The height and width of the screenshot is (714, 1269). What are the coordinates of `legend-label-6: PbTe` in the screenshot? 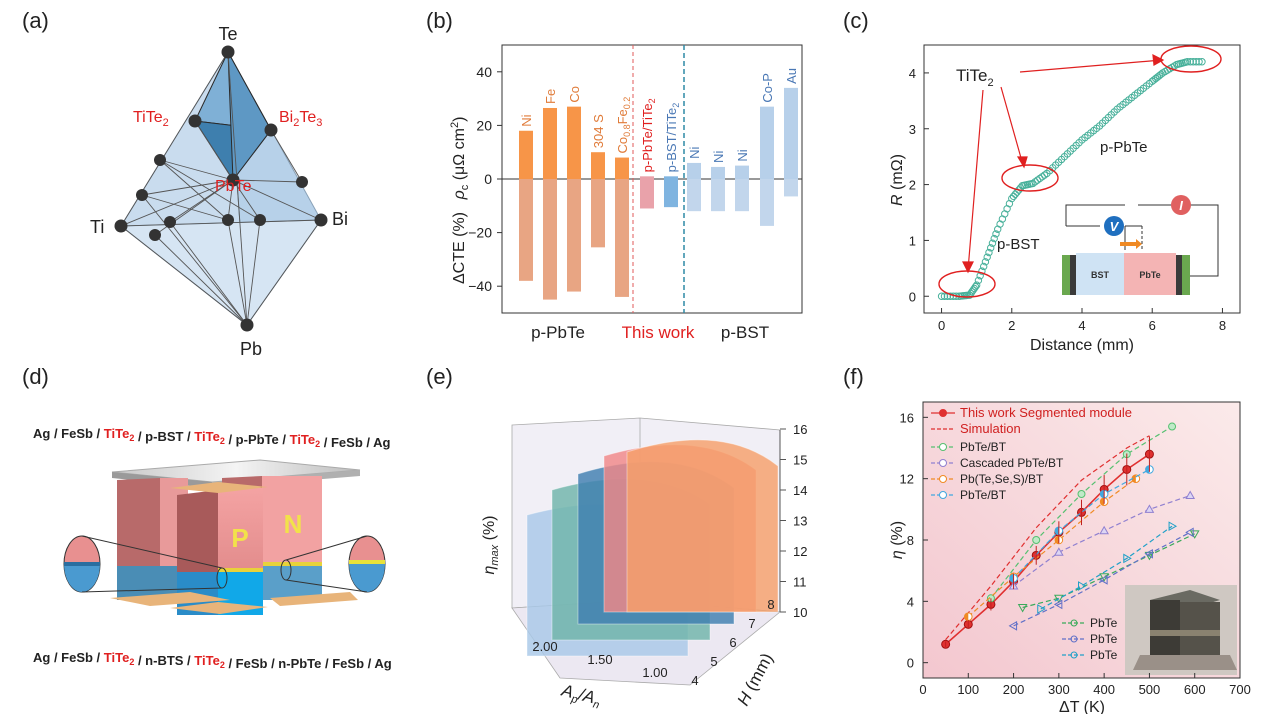 It's located at (1104, 623).